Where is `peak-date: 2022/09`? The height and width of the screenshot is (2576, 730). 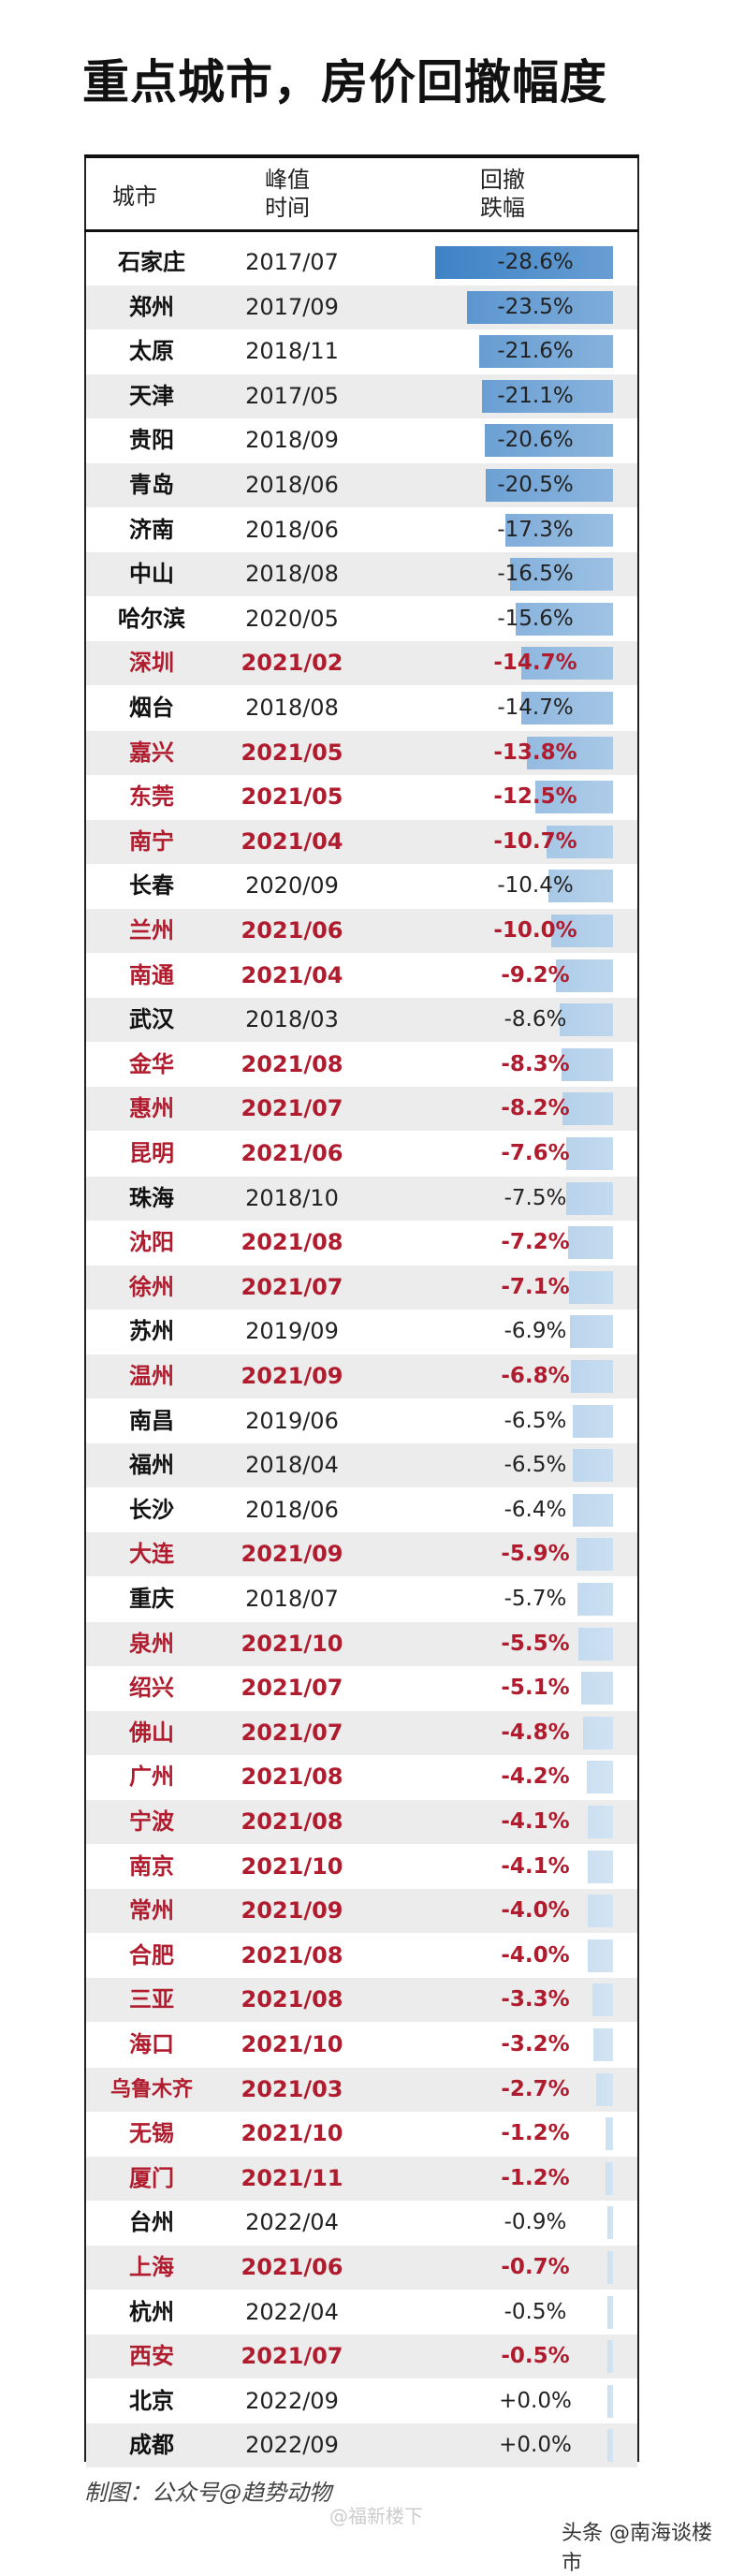 peak-date: 2022/09 is located at coordinates (292, 2445).